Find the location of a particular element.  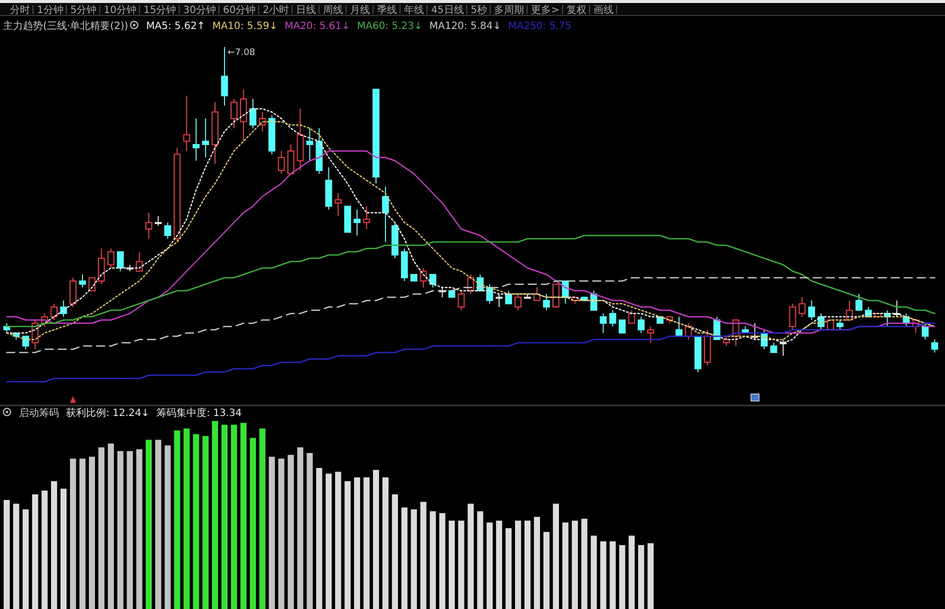

text: 筹码集中度: 13.34 is located at coordinates (199, 413).